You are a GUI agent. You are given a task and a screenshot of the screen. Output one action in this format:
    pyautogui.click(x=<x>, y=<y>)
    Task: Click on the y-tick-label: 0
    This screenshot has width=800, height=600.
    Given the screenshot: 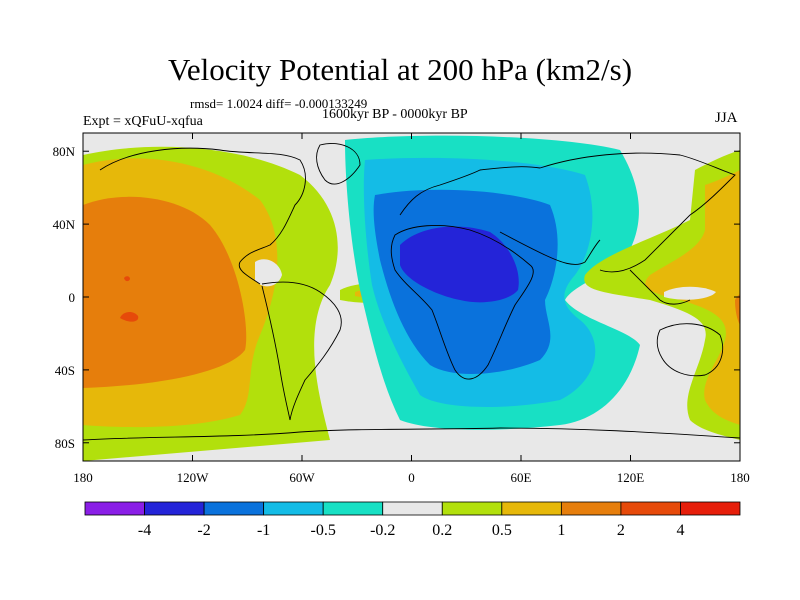 What is the action you would take?
    pyautogui.click(x=72, y=297)
    